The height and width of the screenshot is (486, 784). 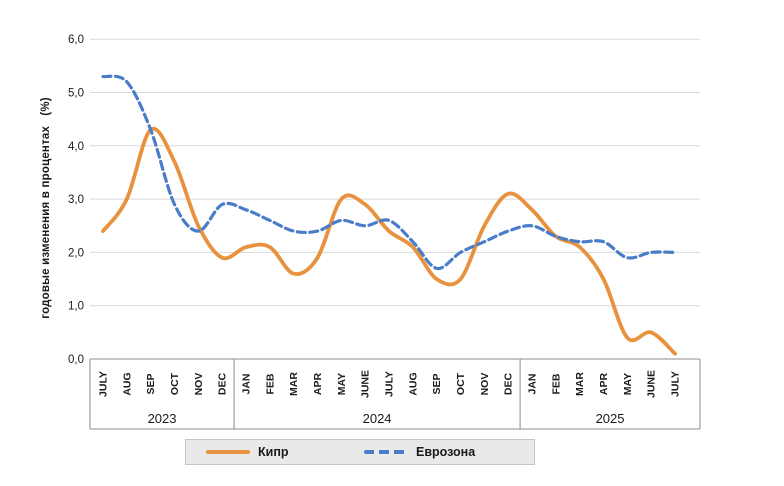 I want to click on legend-item-cyprus: Кипр, so click(x=247, y=452).